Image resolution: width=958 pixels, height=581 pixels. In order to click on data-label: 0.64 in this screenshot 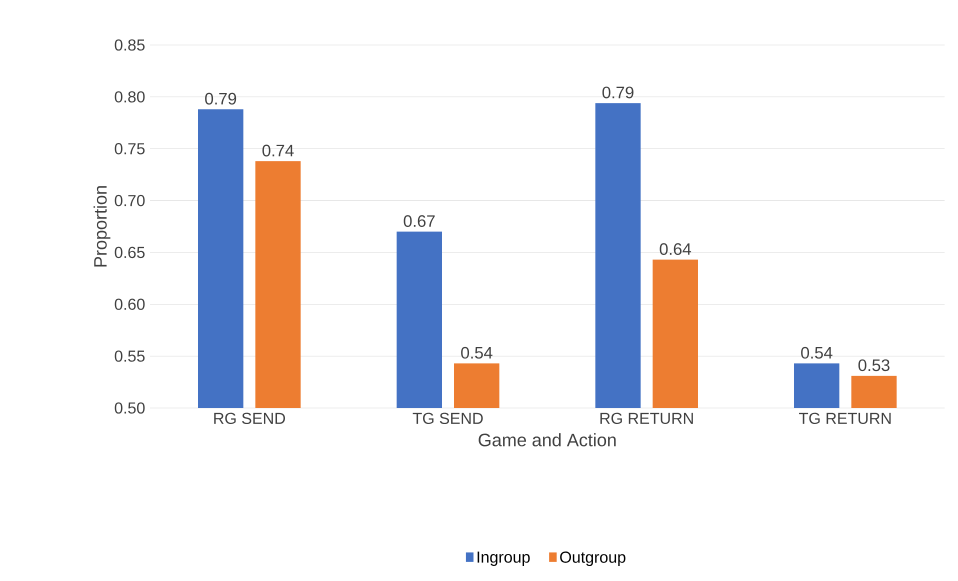, I will do `click(676, 249)`.